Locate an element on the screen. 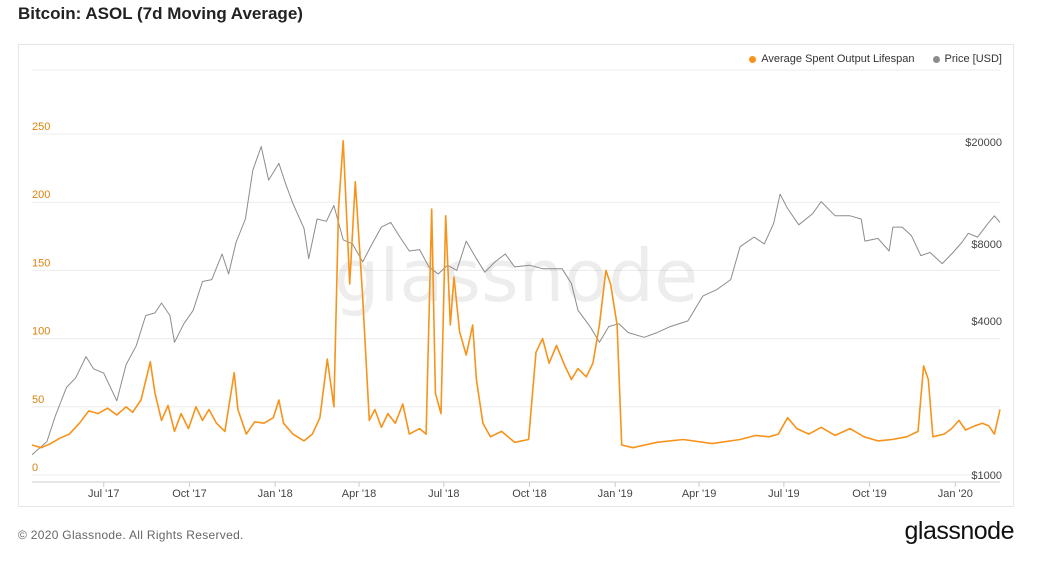 This screenshot has height=563, width=1044. x-tick-label: Oct '19 is located at coordinates (869, 494).